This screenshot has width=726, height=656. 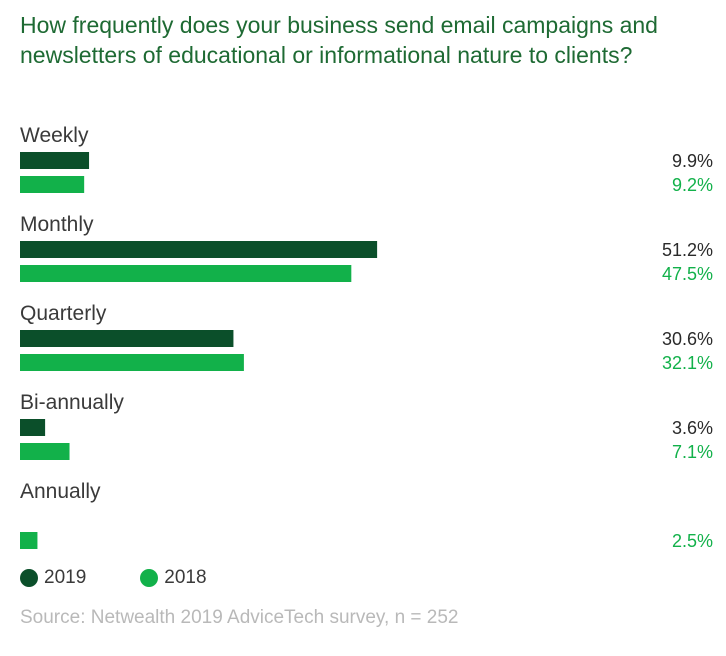 What do you see at coordinates (692, 161) in the screenshot?
I see `value-label-2019-weekly: 9.9%` at bounding box center [692, 161].